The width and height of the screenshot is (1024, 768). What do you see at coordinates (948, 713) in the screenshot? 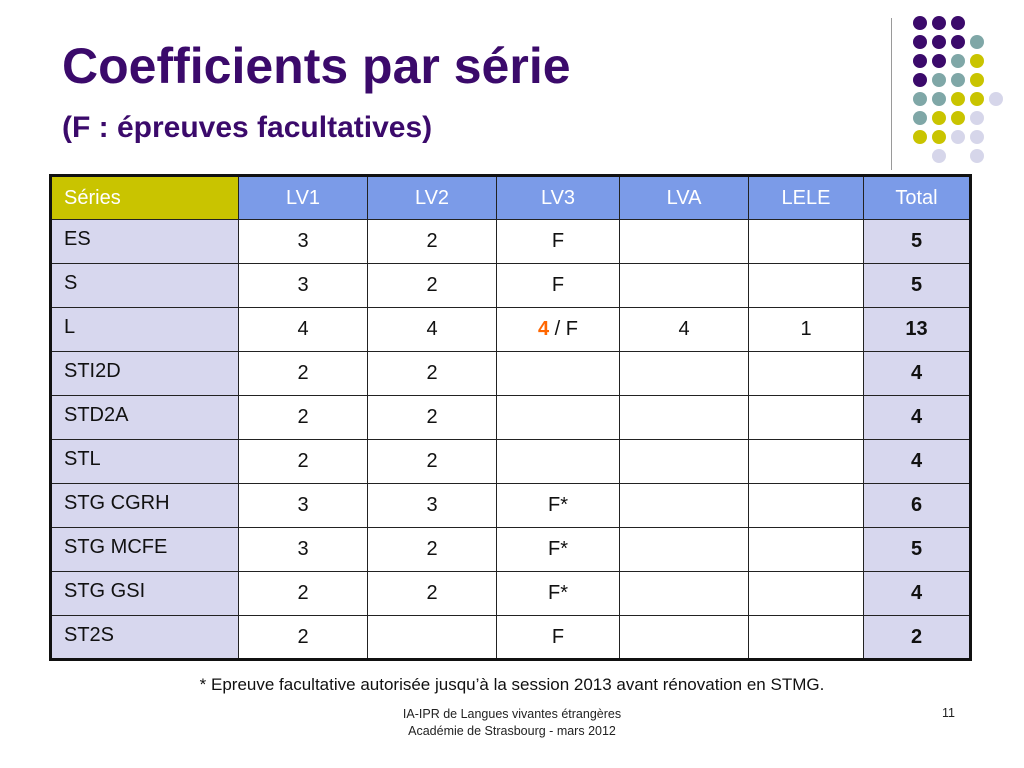
I see `page-number: 11` at bounding box center [948, 713].